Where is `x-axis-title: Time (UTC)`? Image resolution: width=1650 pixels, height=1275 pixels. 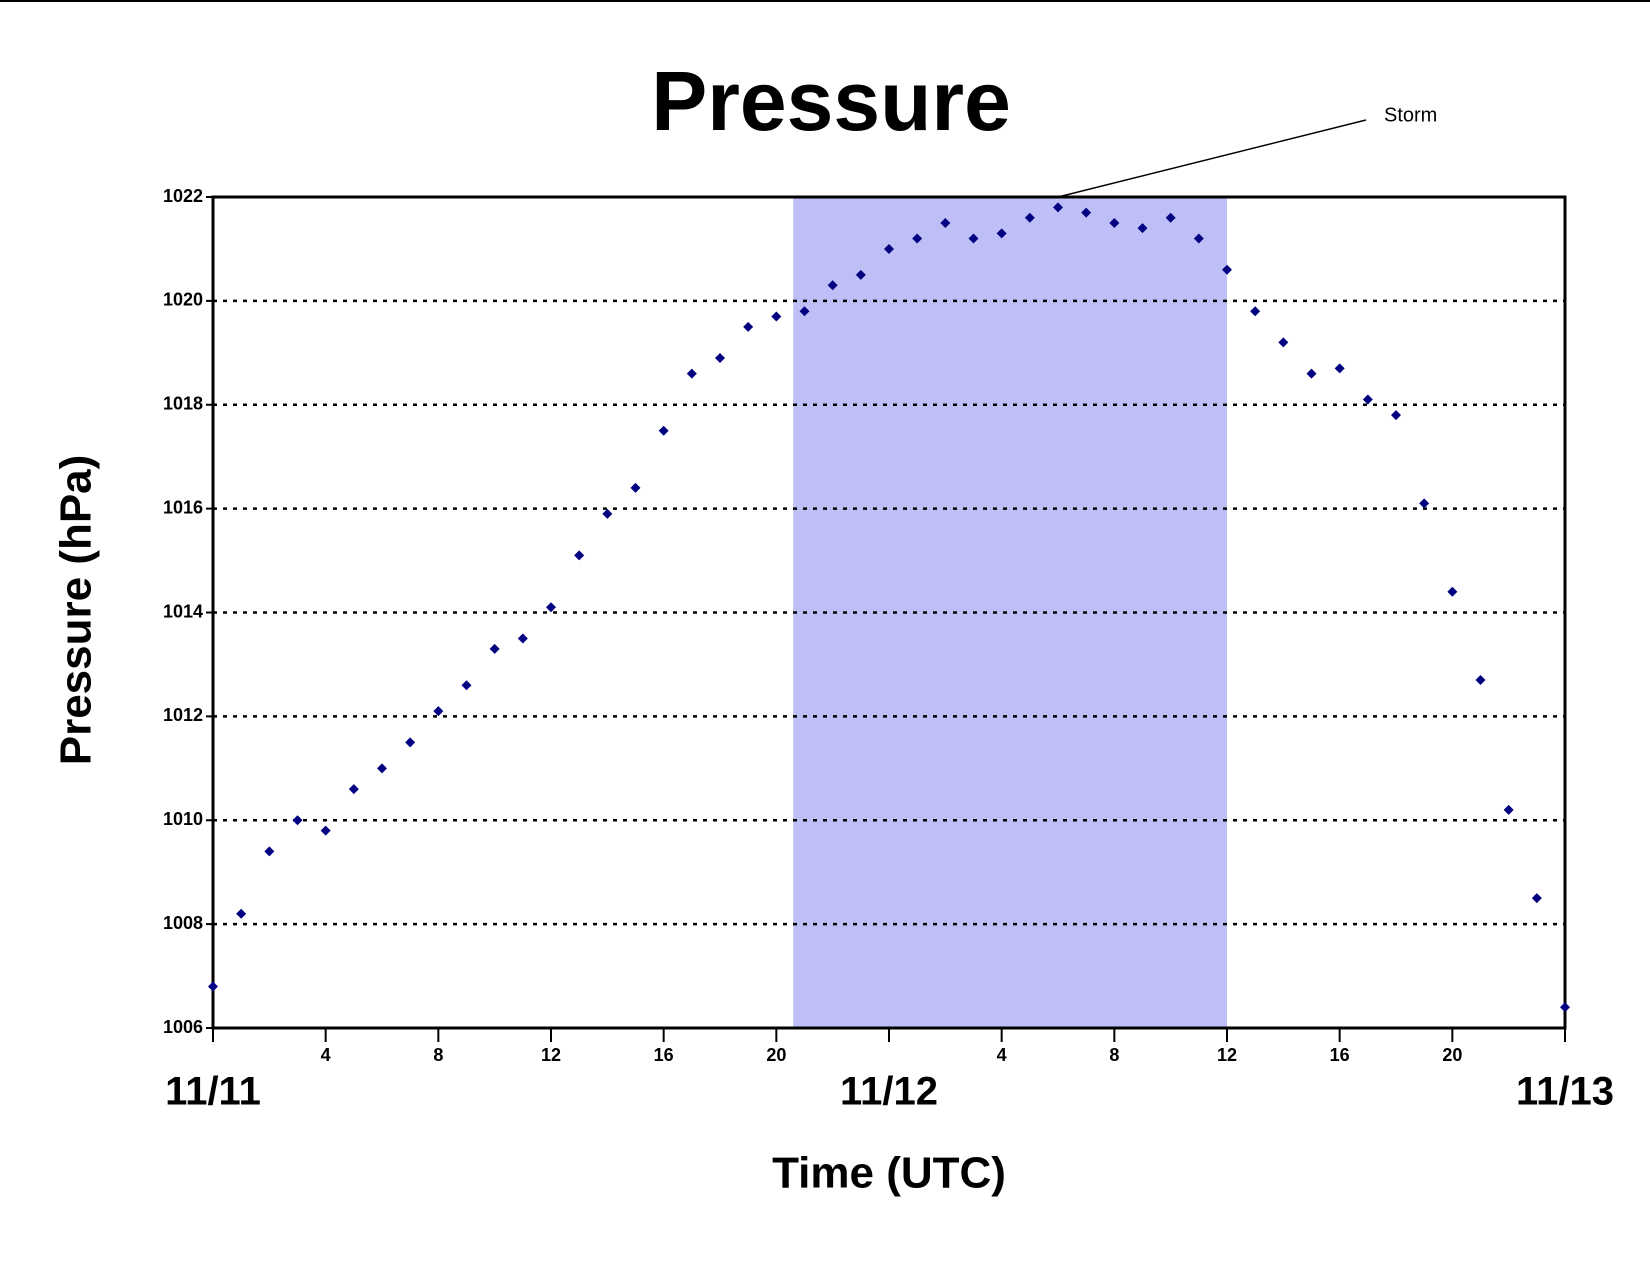
x-axis-title: Time (UTC) is located at coordinates (889, 1173).